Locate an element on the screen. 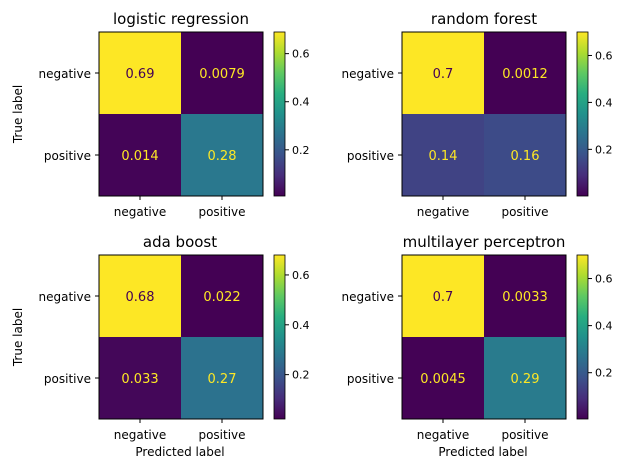 This screenshot has height=469, width=625. cell-value-label: 0.0045 is located at coordinates (443, 379).